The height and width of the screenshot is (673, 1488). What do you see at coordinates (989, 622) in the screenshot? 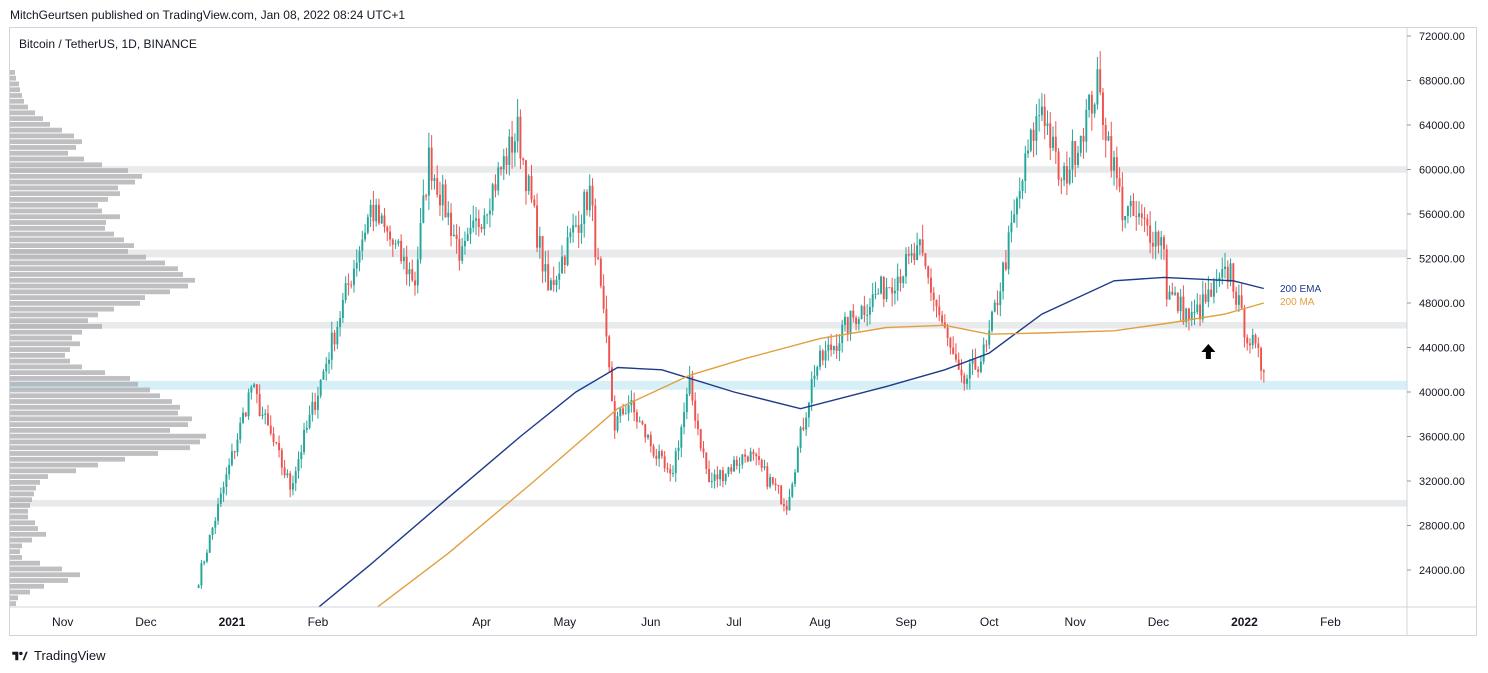
I see `x-tick-label: Oct` at bounding box center [989, 622].